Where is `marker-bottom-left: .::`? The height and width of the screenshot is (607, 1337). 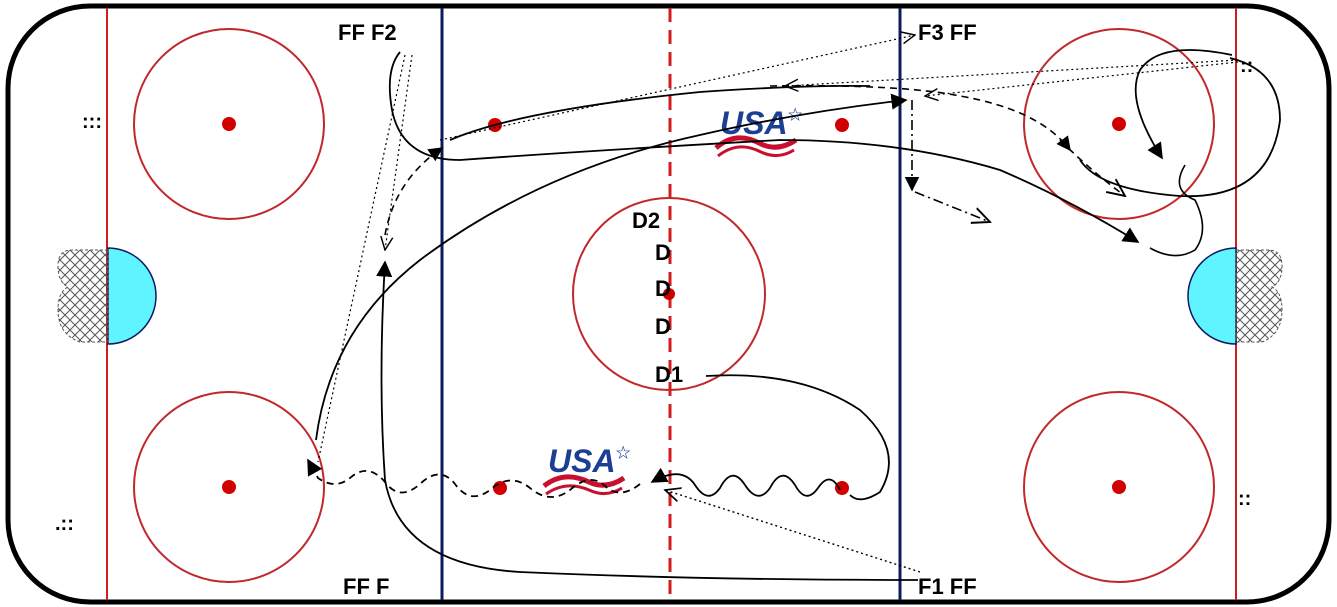
marker-bottom-left: .:: is located at coordinates (64, 524).